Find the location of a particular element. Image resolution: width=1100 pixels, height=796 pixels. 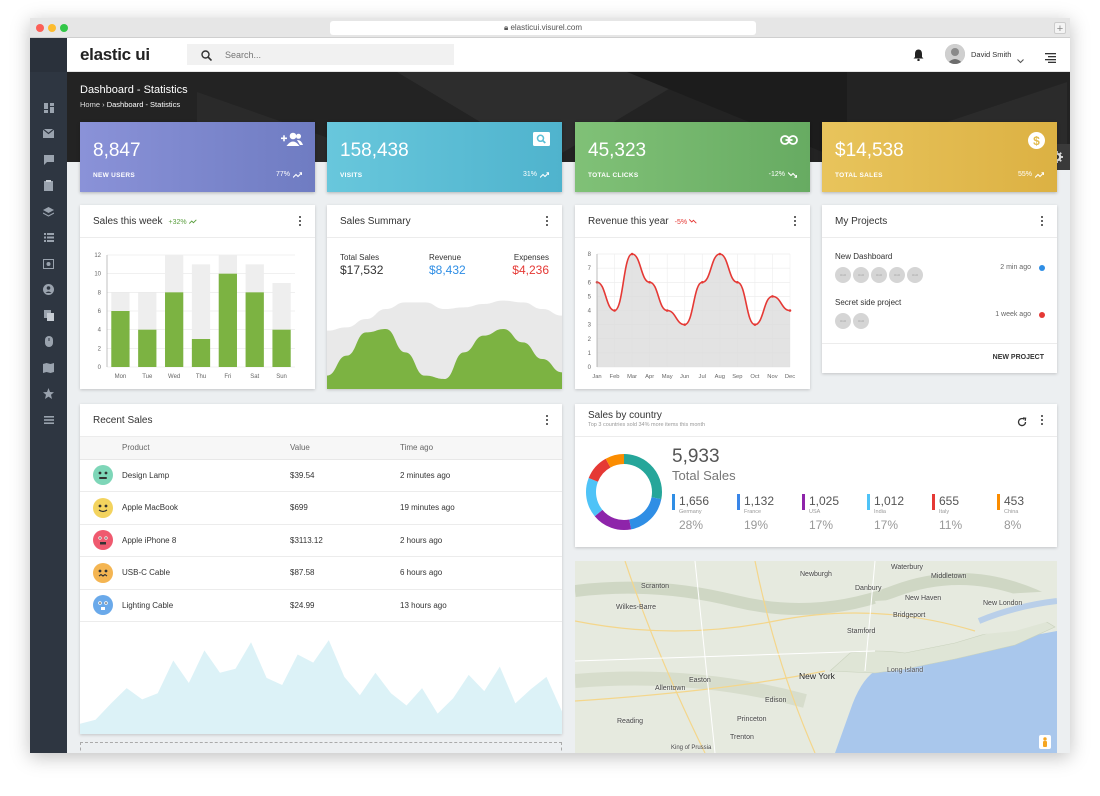

user-name: David Smith is located at coordinates (991, 54).